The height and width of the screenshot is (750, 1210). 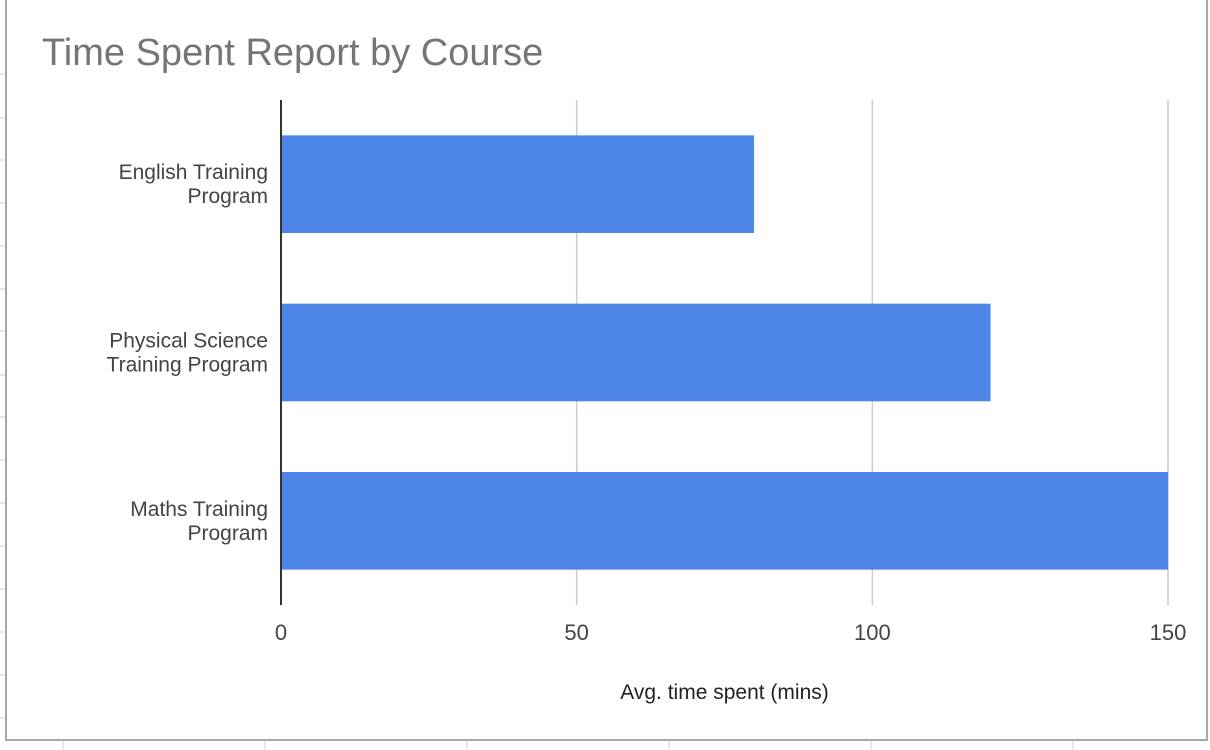 What do you see at coordinates (193, 172) in the screenshot?
I see `category-label-line: English Training` at bounding box center [193, 172].